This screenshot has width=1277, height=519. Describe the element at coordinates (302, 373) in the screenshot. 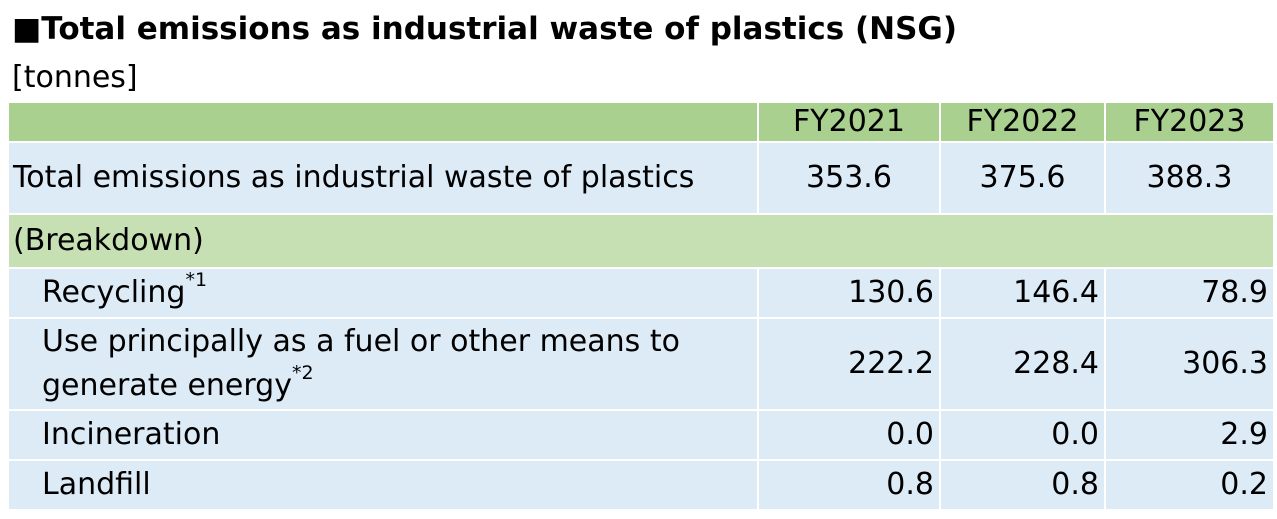

I see `footnote-marker-2: *2` at that location.